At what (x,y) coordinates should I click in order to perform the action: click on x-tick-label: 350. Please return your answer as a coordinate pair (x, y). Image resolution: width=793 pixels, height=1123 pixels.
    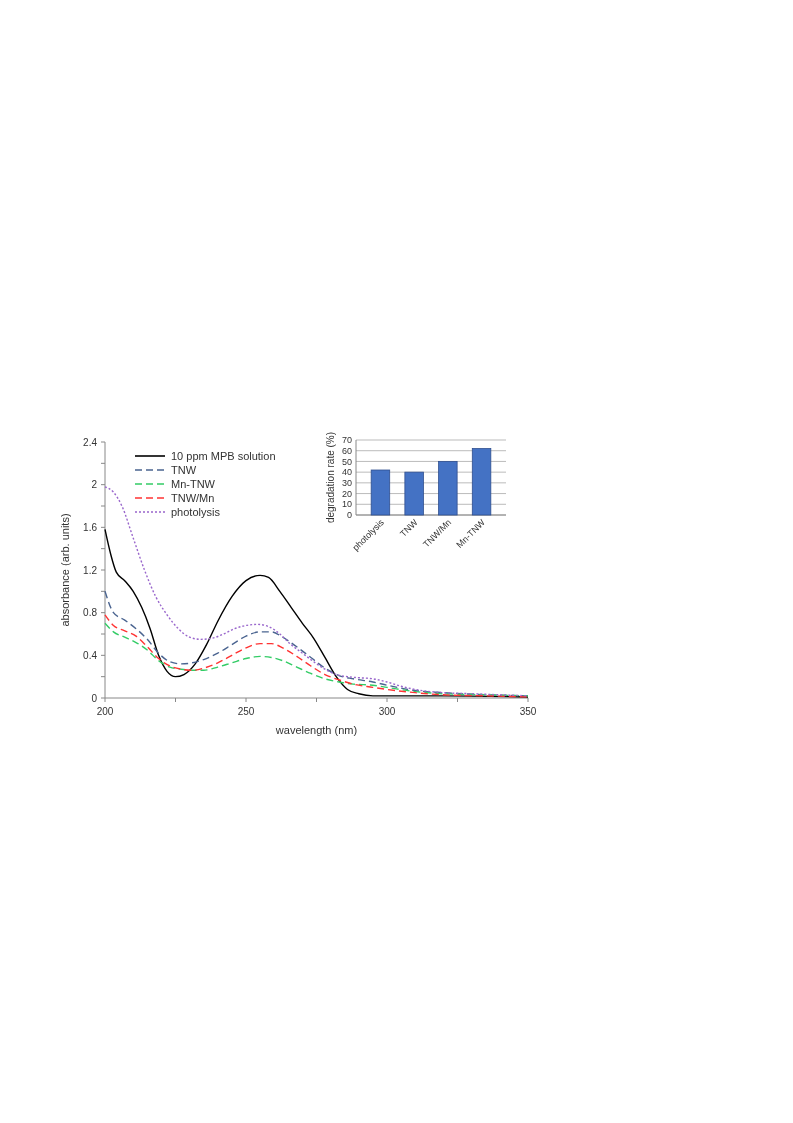
    Looking at the image, I should click on (528, 711).